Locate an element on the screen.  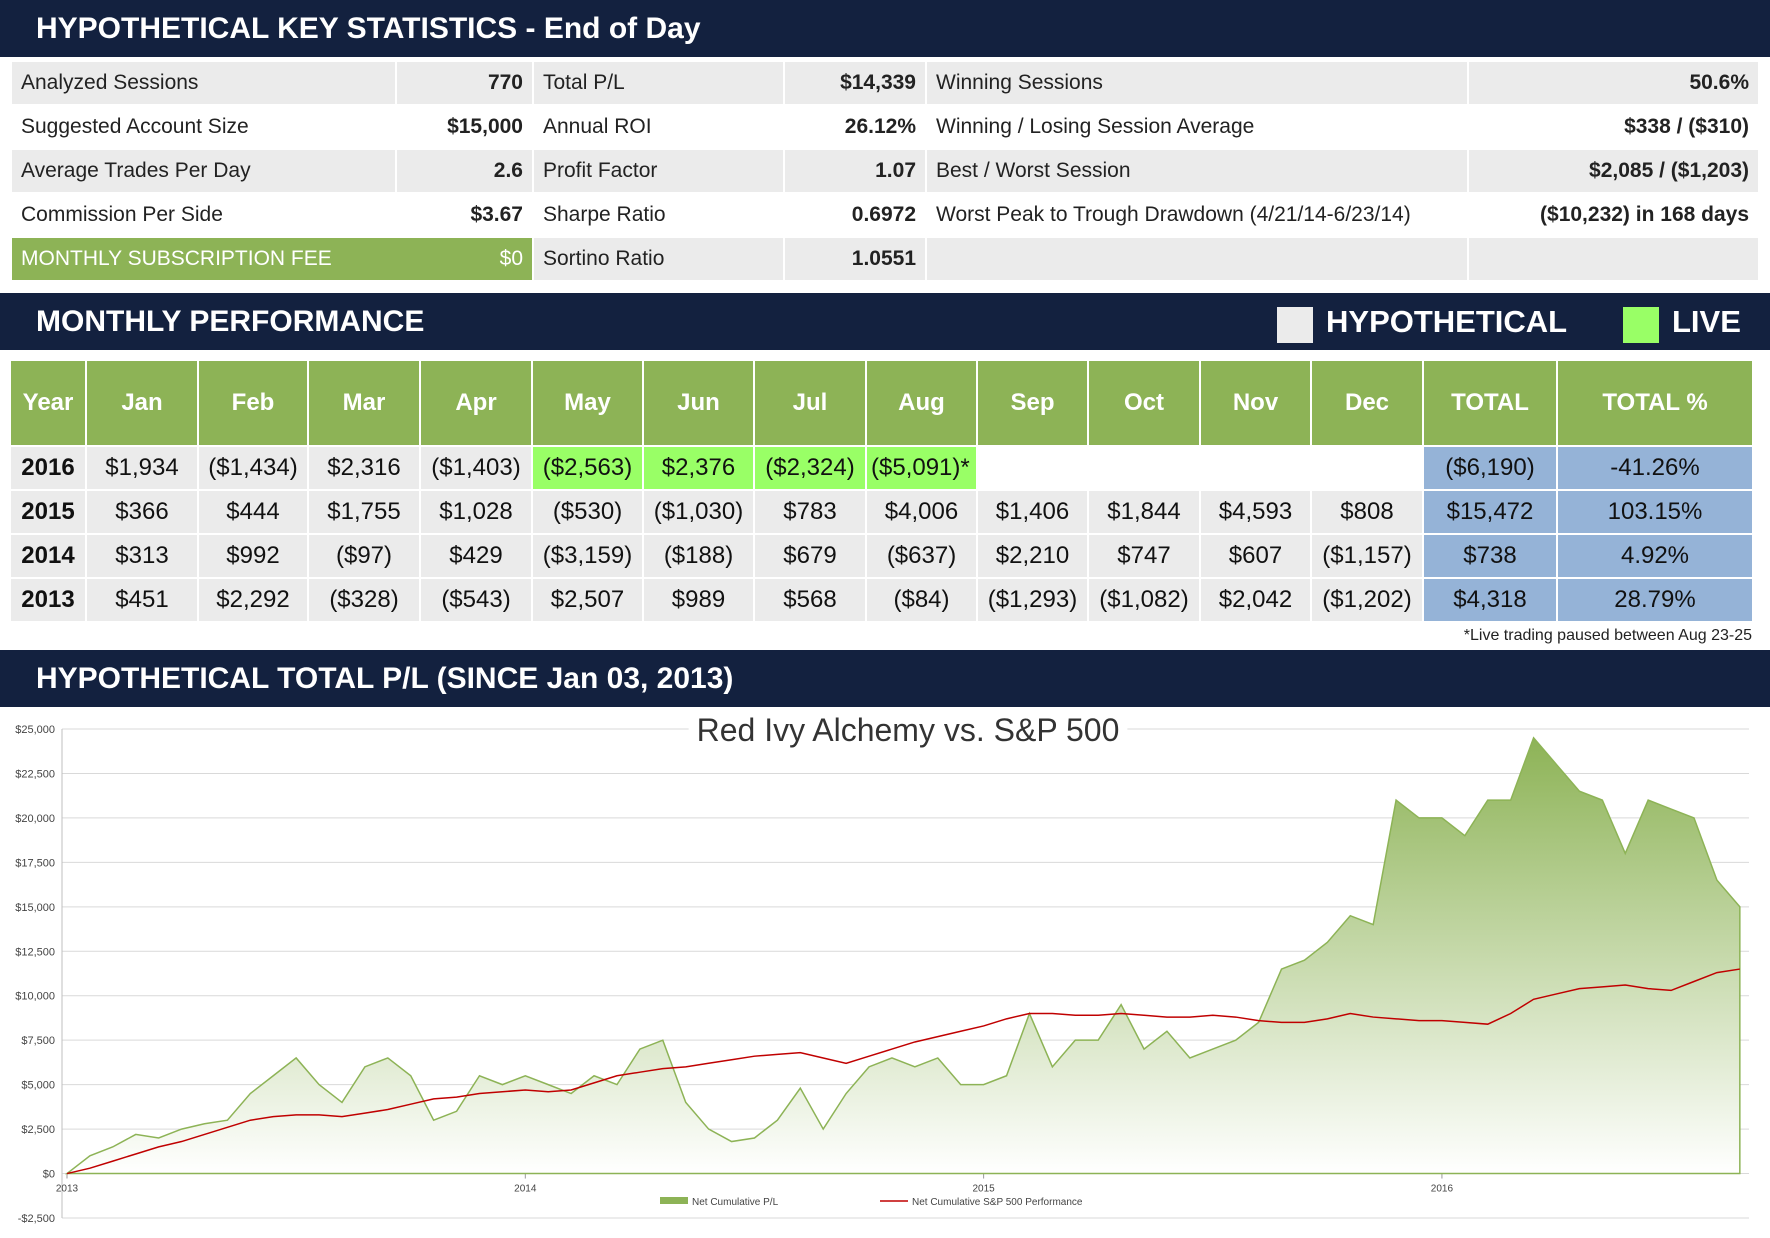
total-cell: $4,318 is located at coordinates (1490, 600).